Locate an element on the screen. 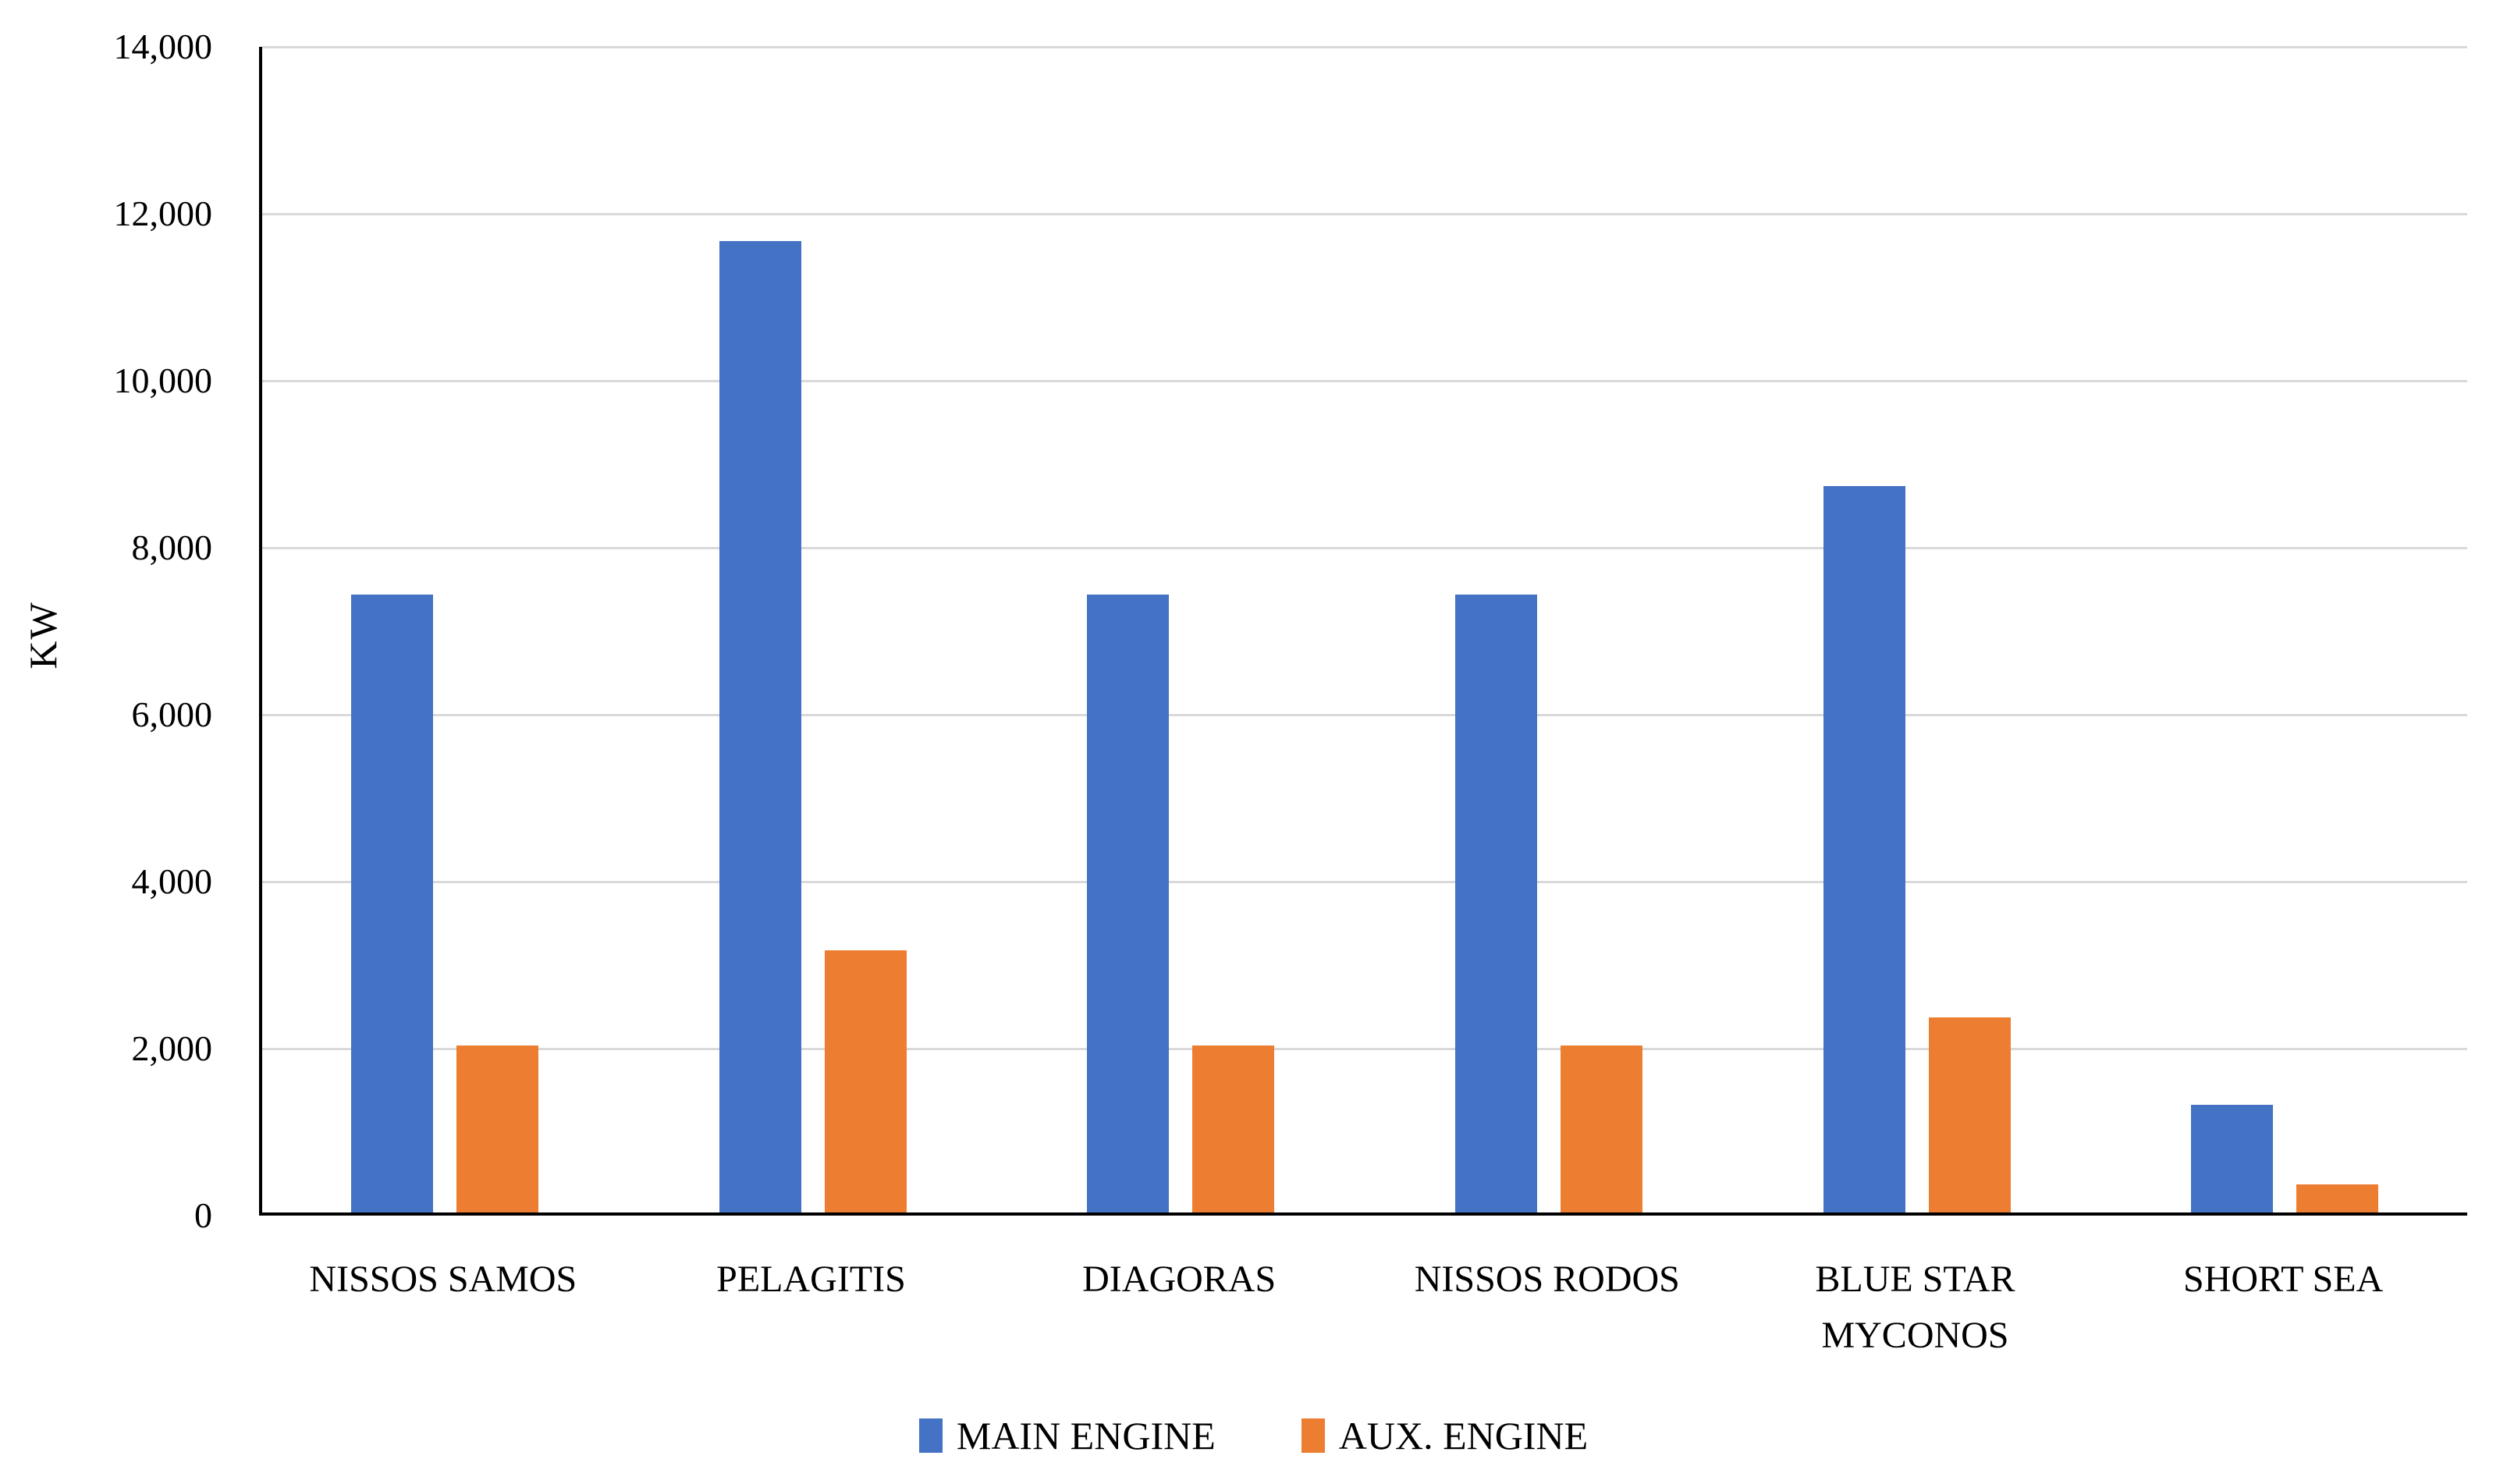  x-axis-category-label: BLUE STAR MYCONOS is located at coordinates (1915, 1307).